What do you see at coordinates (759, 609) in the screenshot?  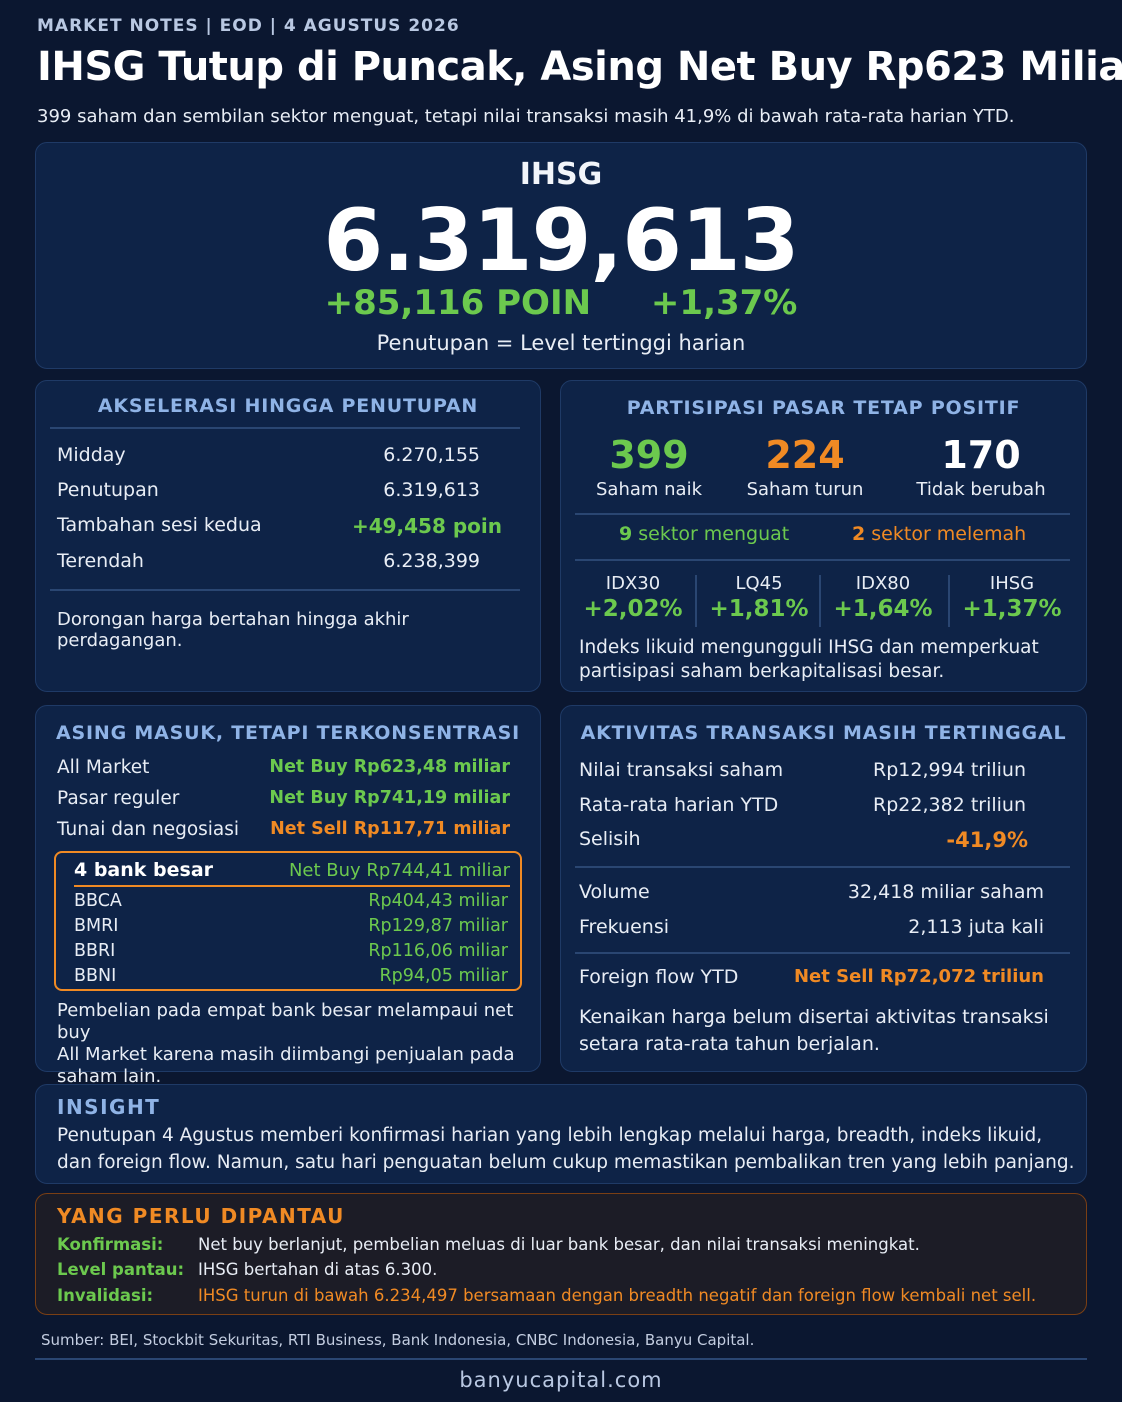 I see `index-change: +1,81%` at bounding box center [759, 609].